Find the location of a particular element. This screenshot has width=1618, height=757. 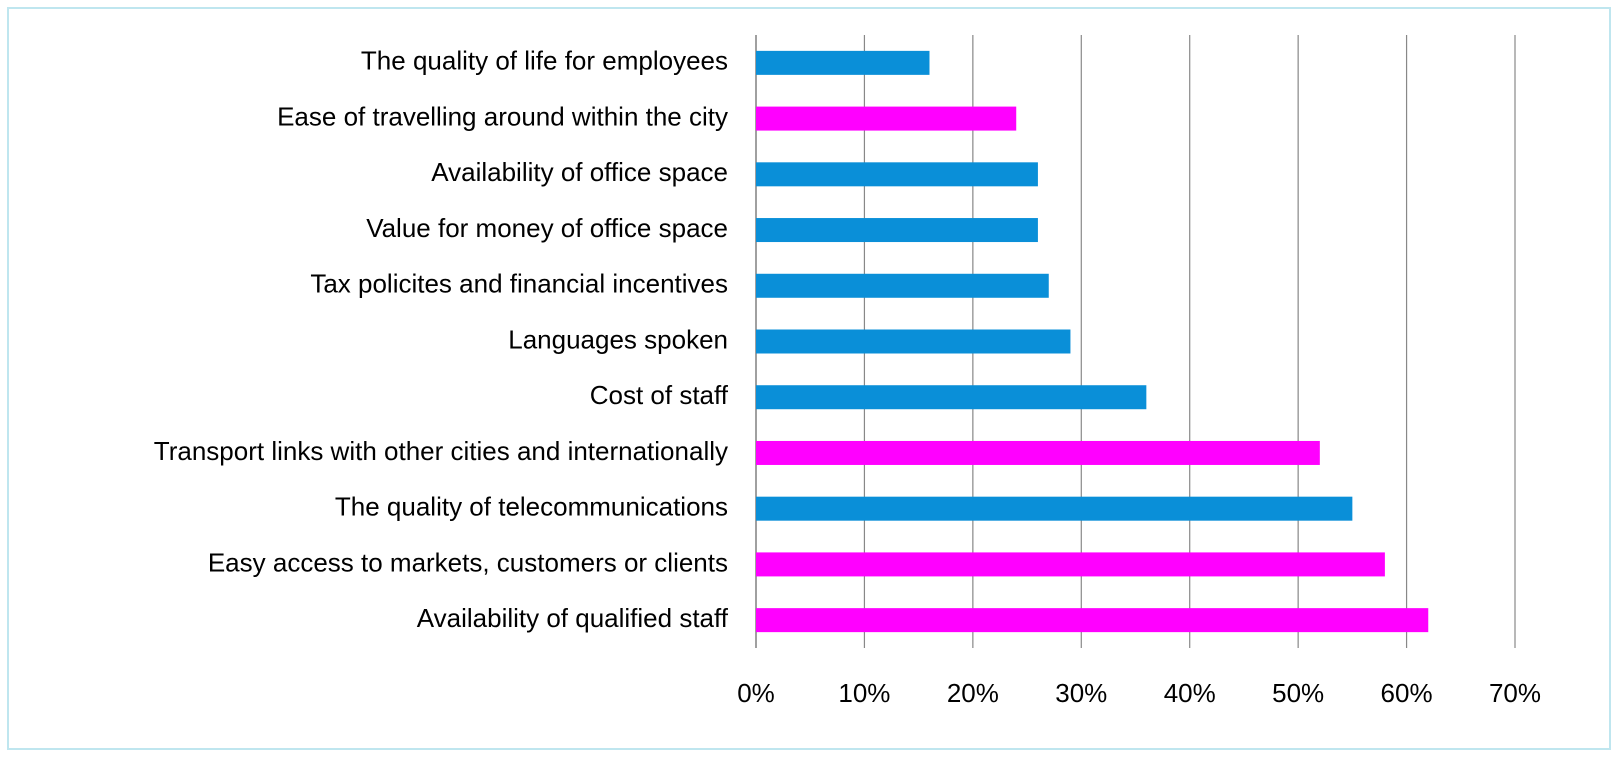

y-tick-label: The quality of life for employees is located at coordinates (544, 61).